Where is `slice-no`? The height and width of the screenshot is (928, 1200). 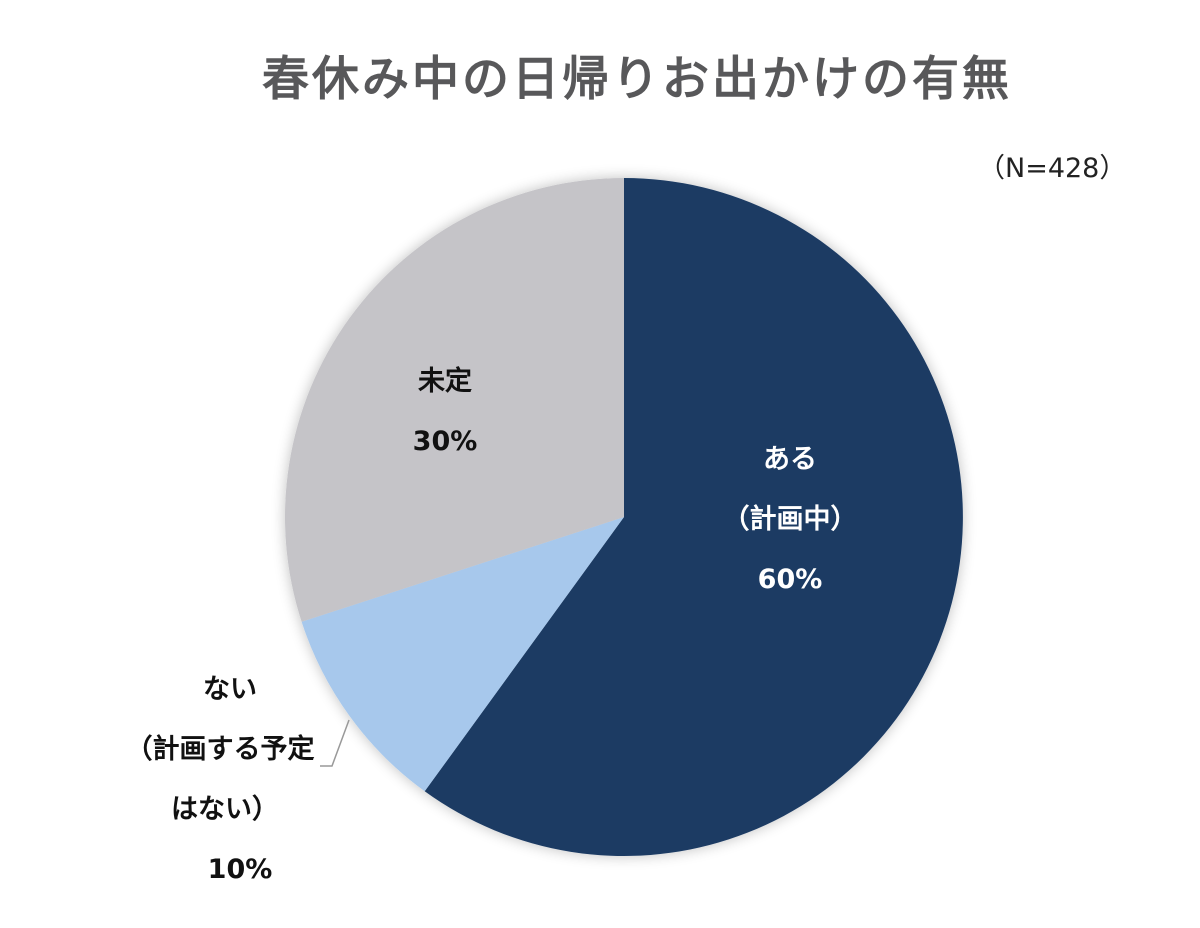
slice-no is located at coordinates (462, 654).